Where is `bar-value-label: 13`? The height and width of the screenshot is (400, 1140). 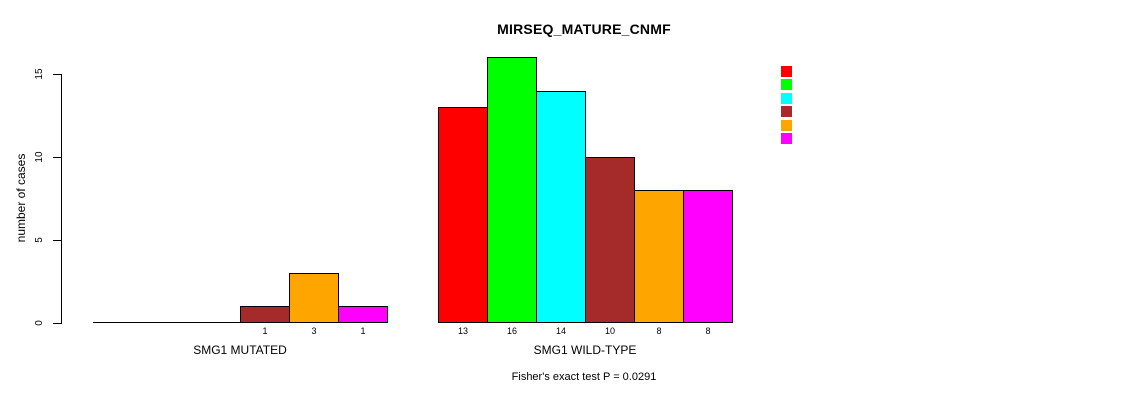 bar-value-label: 13 is located at coordinates (462, 331).